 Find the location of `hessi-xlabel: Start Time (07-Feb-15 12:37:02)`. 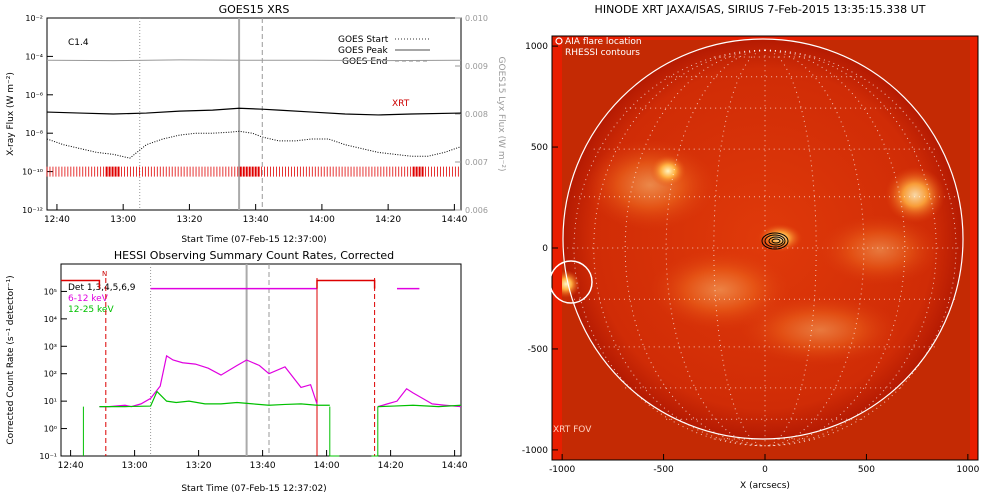

hessi-xlabel: Start Time (07-Feb-15 12:37:02) is located at coordinates (253, 489).